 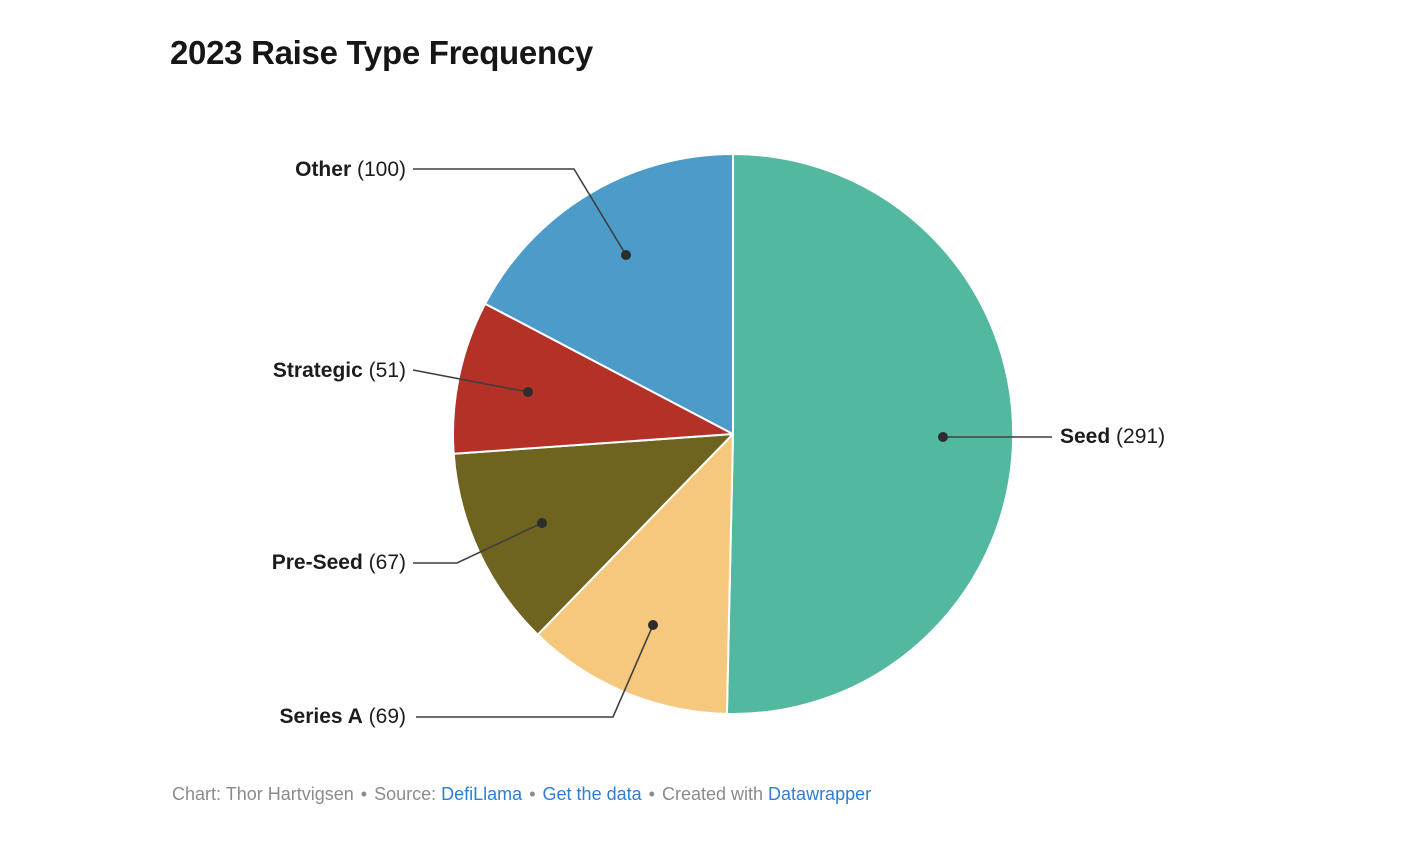 What do you see at coordinates (387, 716) in the screenshot?
I see `label-seriesa-count: (69)` at bounding box center [387, 716].